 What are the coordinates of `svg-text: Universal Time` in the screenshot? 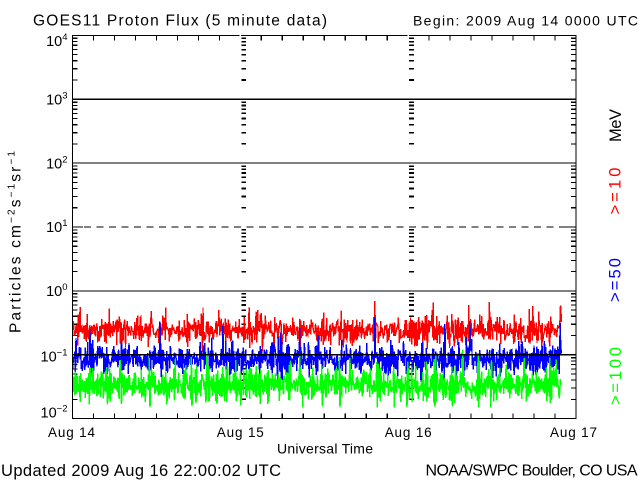 It's located at (325, 449).